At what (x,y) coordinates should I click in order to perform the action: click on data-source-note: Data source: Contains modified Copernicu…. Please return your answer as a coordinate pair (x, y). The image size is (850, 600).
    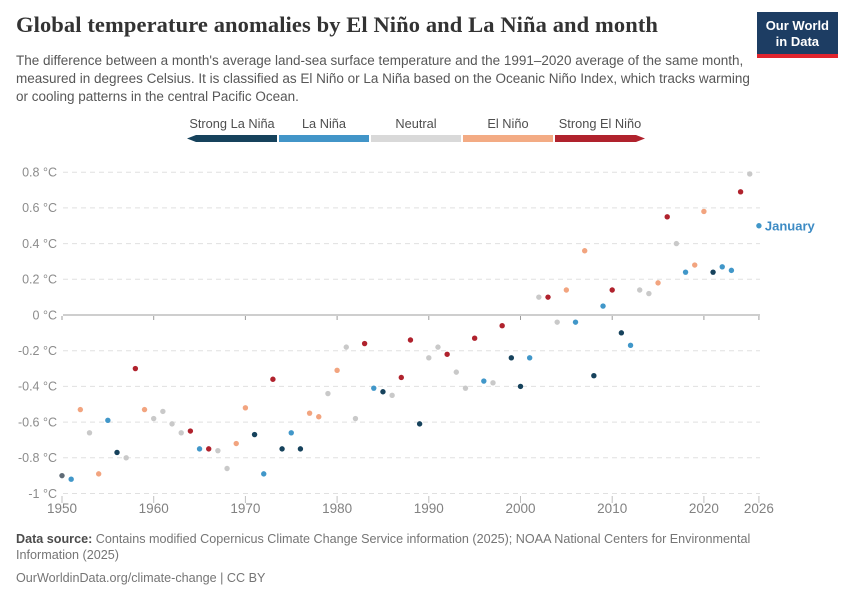
    Looking at the image, I should click on (395, 547).